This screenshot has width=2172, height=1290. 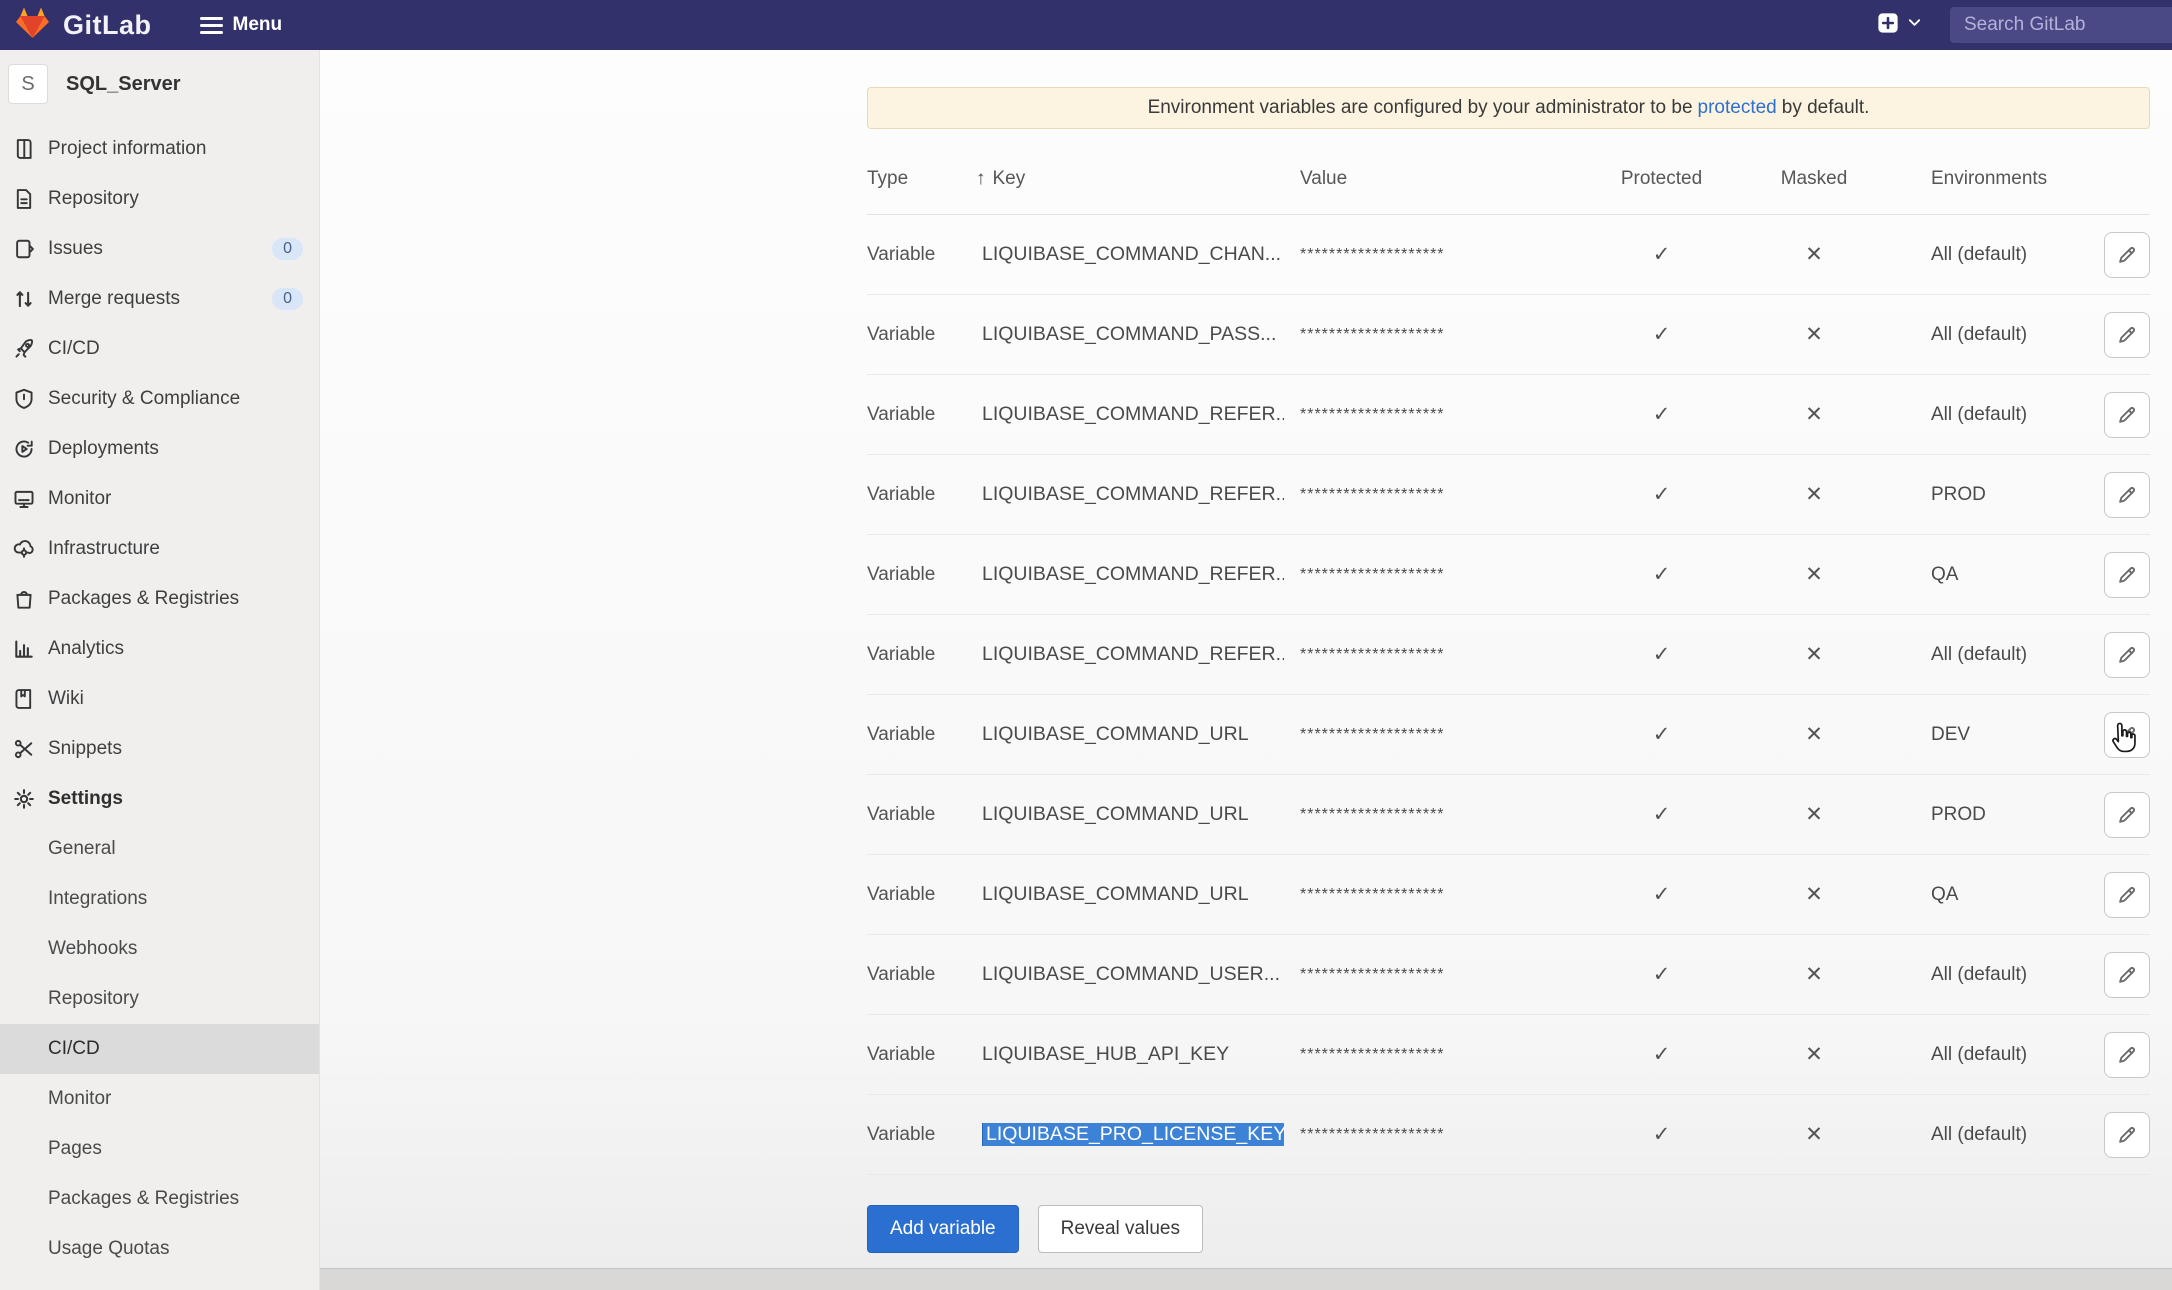 I want to click on sort-ascending-icon: ↑, so click(x=981, y=178).